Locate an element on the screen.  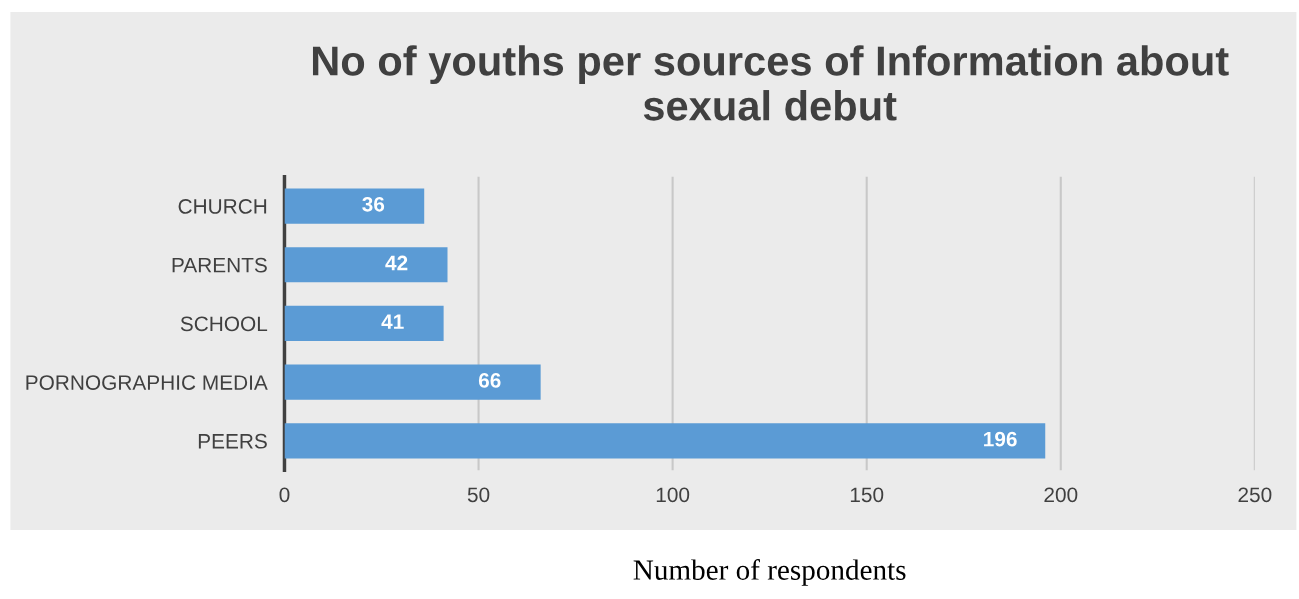
x-tick-label: 50 is located at coordinates (478, 495).